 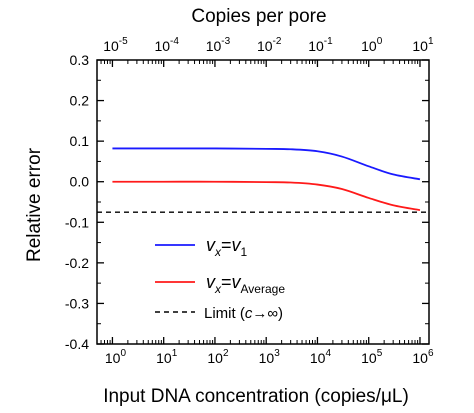 What do you see at coordinates (80, 182) in the screenshot?
I see `y-tick-label: 0.0` at bounding box center [80, 182].